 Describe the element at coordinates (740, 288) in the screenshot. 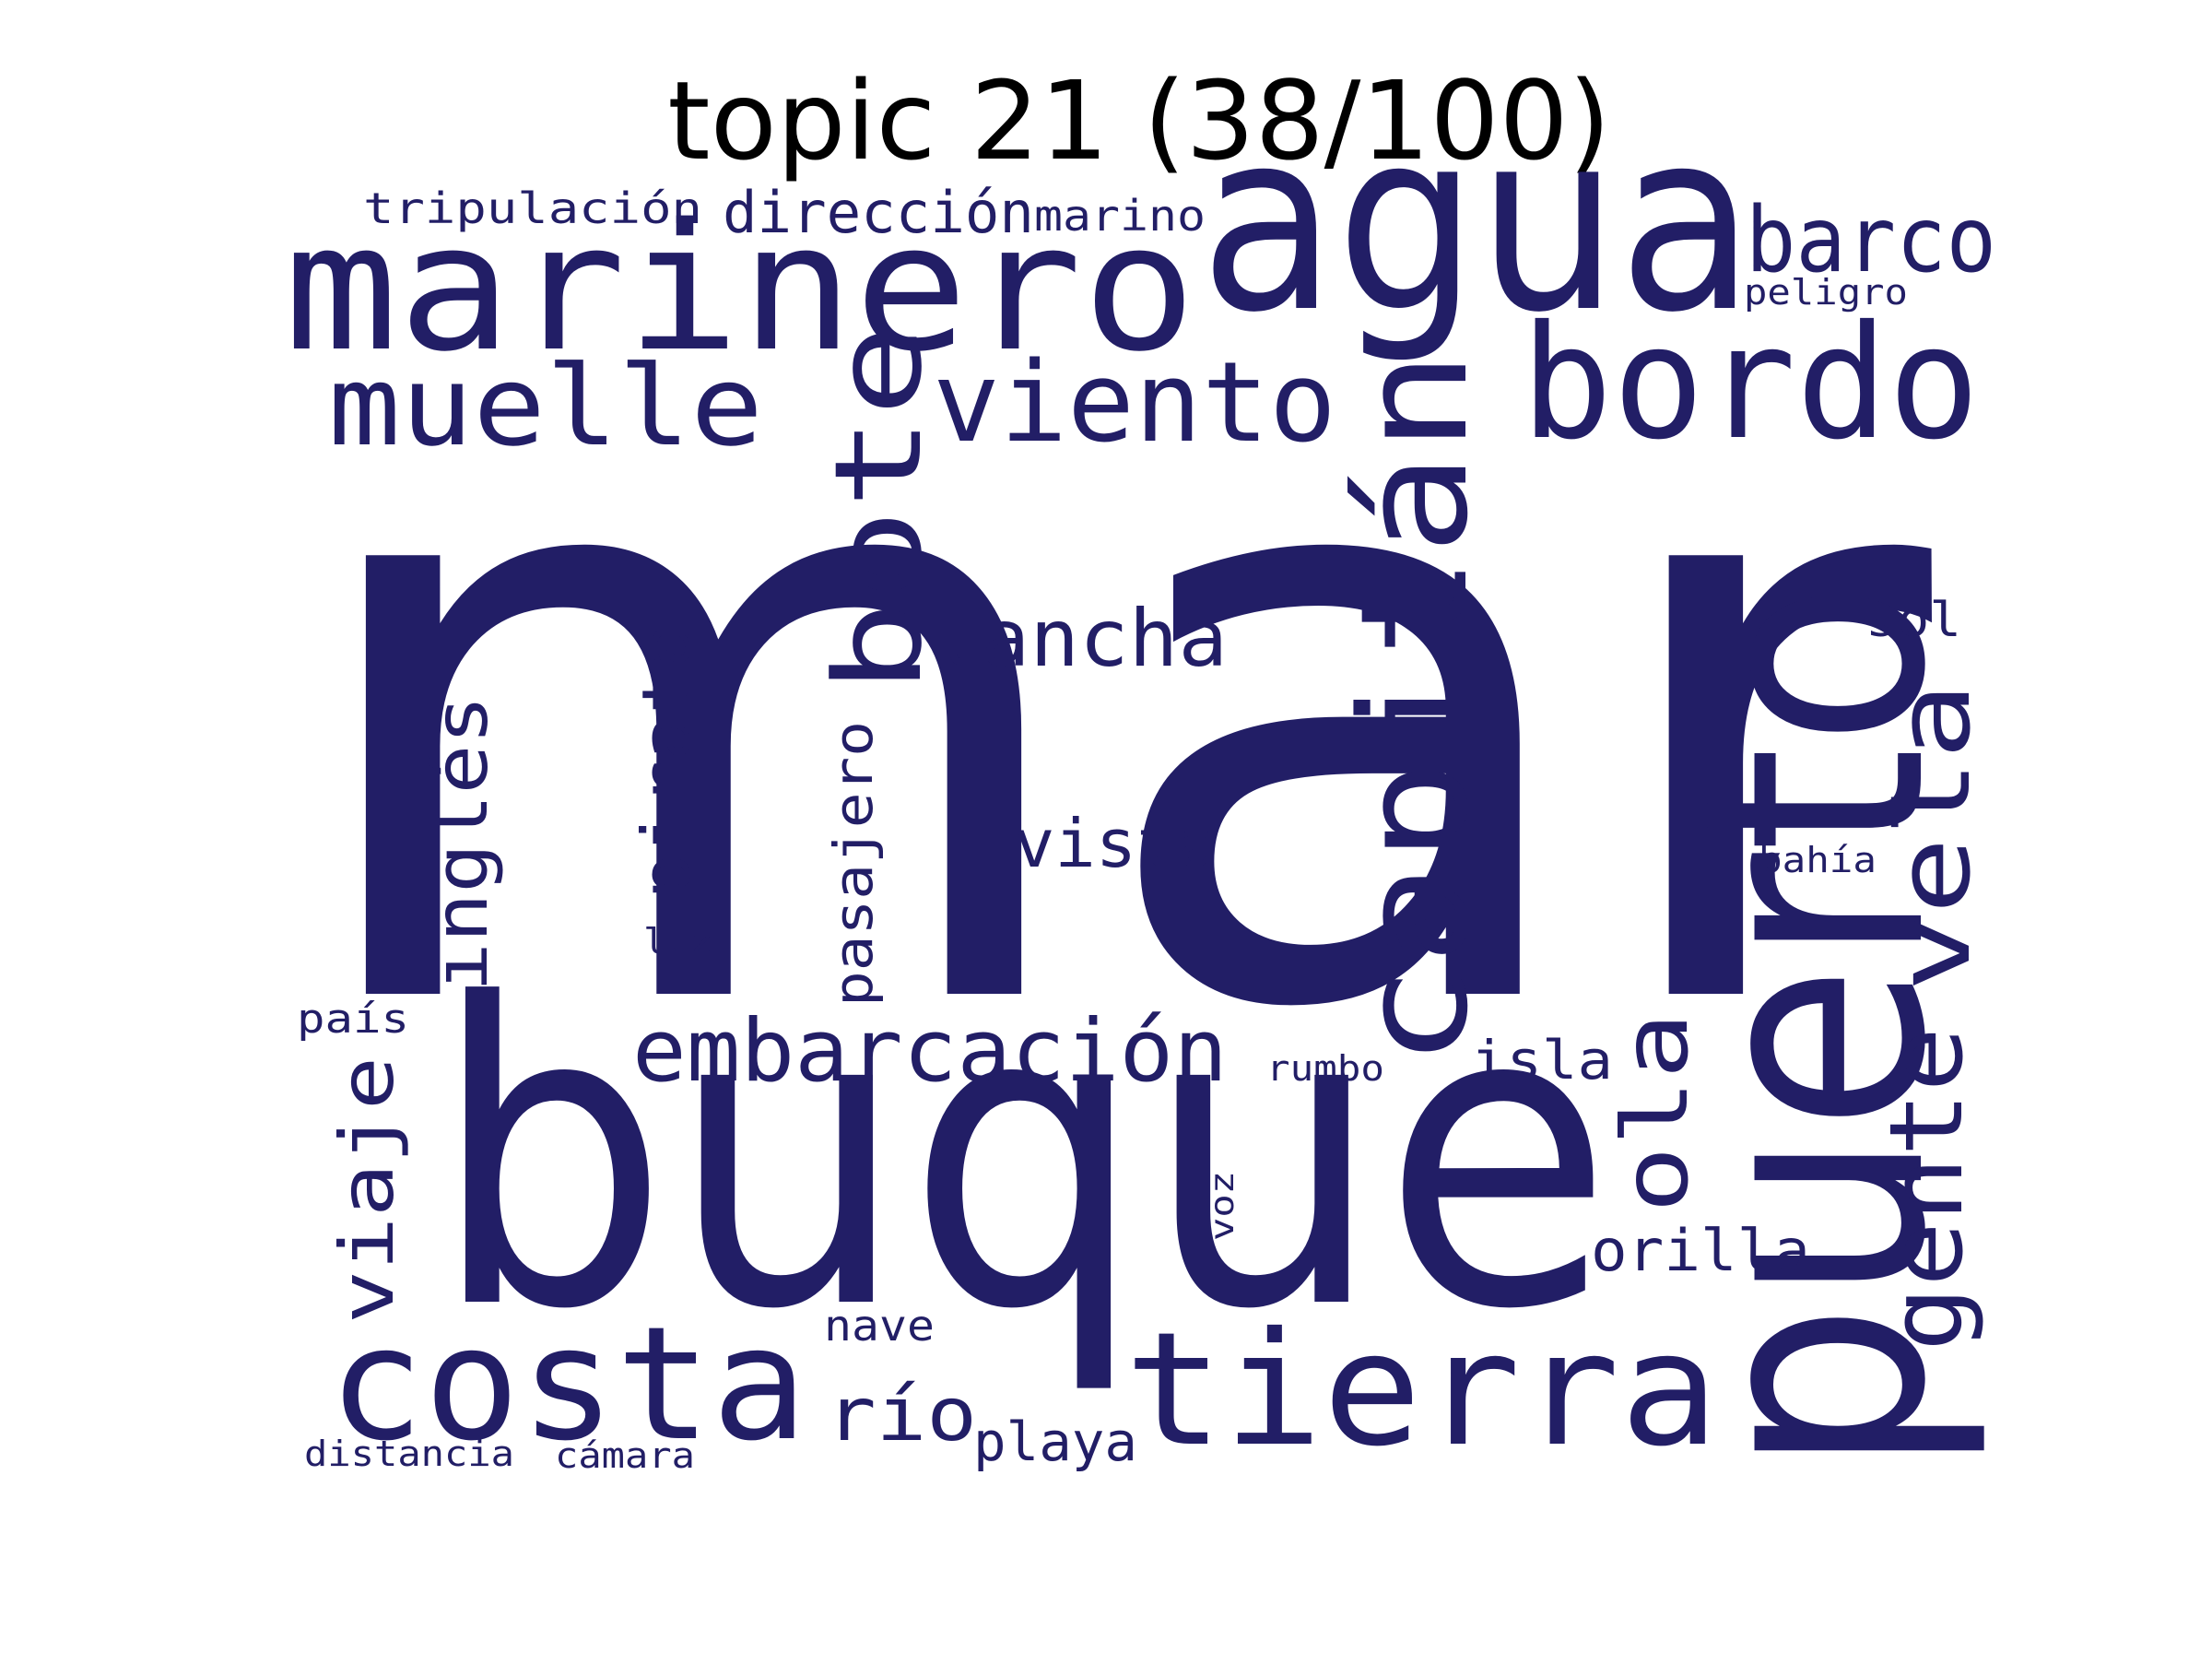

I see `word-marinero: marinero` at that location.